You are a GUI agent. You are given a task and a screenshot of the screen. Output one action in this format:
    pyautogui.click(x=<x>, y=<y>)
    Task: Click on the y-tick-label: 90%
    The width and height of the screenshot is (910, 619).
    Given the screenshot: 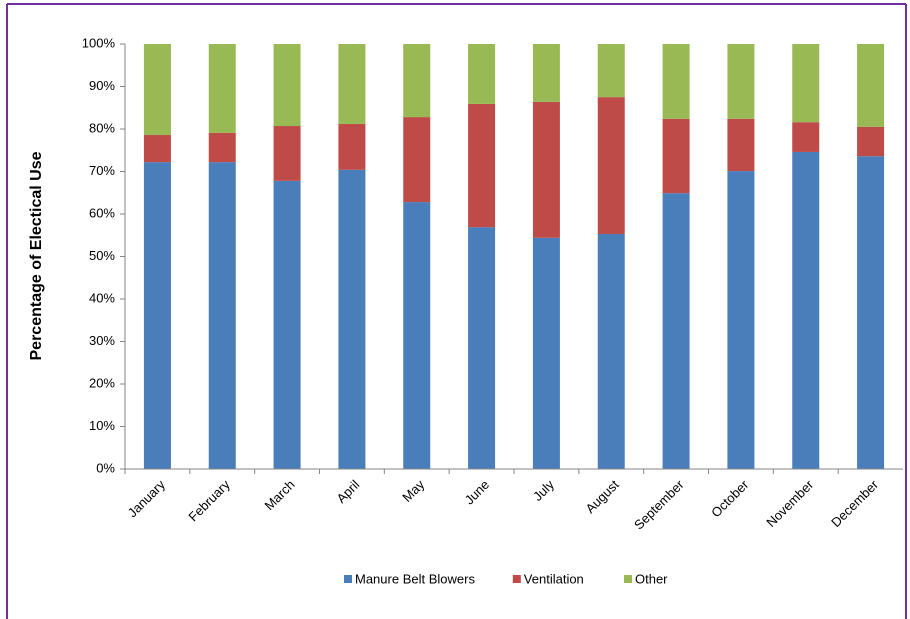 What is the action you would take?
    pyautogui.click(x=102, y=85)
    